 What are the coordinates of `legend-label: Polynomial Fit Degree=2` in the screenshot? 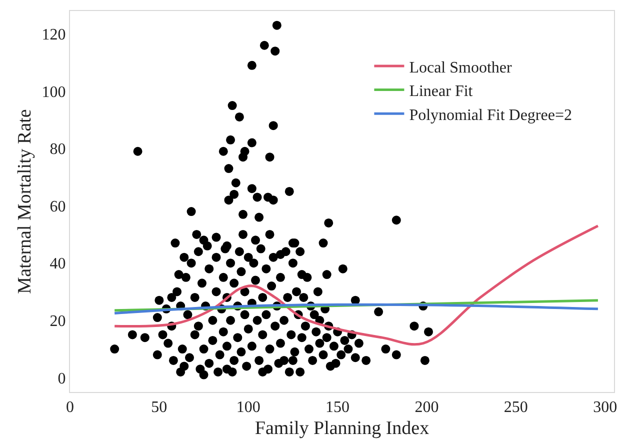 It's located at (490, 115).